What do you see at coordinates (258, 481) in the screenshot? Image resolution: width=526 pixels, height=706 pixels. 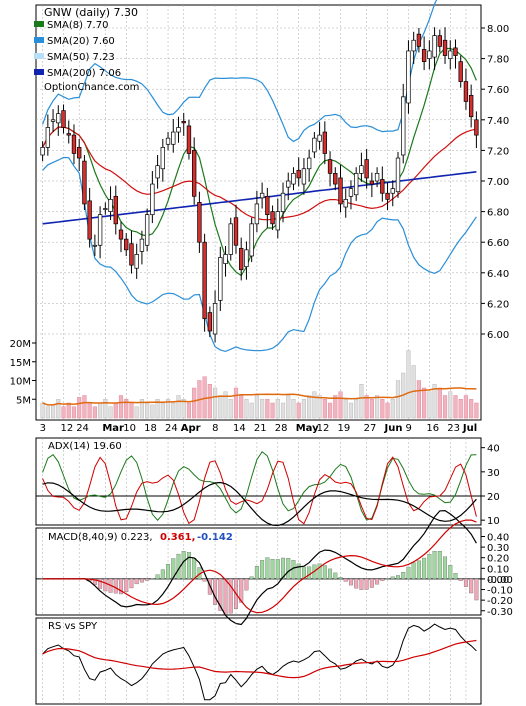 I see `adx-frame` at bounding box center [258, 481].